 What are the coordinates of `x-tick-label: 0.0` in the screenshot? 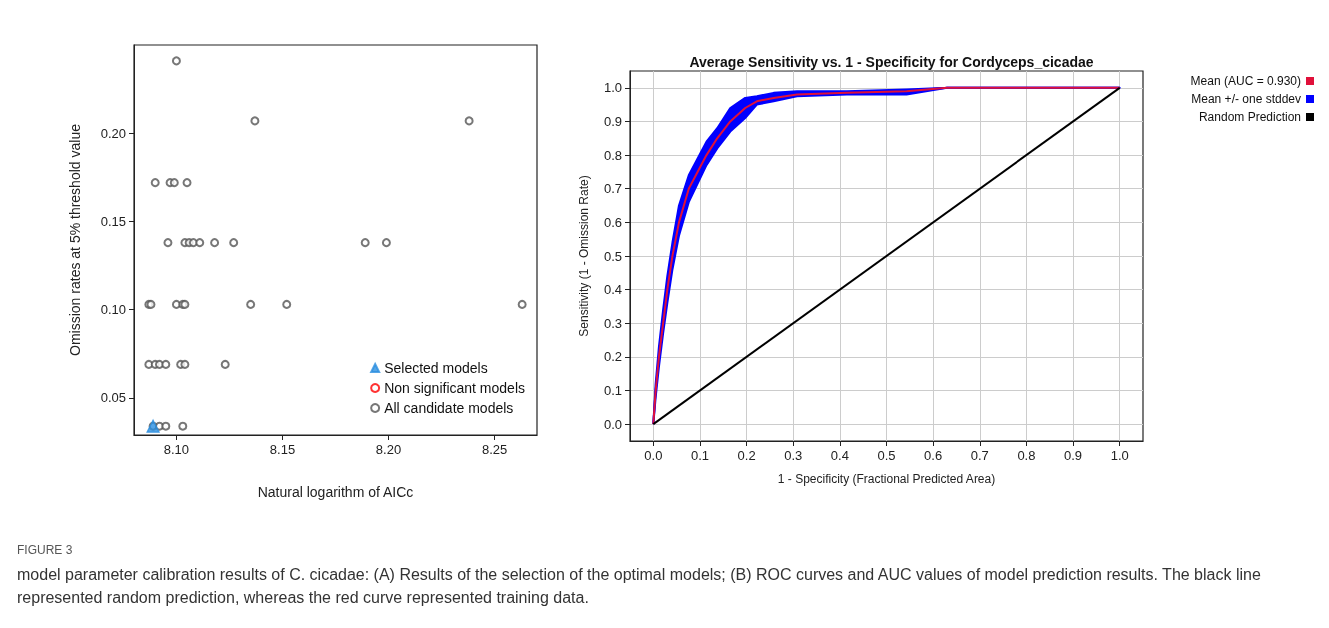 It's located at (653, 455).